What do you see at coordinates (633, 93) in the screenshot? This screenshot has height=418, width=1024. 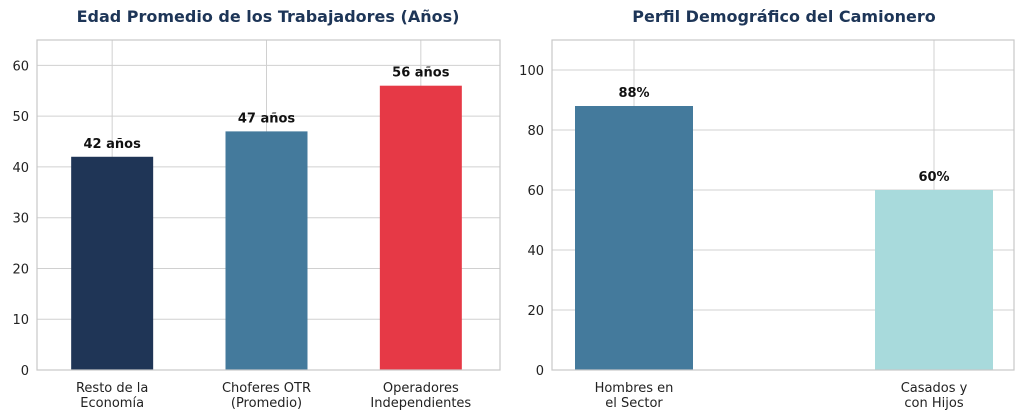 I see `data-label: 88%` at bounding box center [633, 93].